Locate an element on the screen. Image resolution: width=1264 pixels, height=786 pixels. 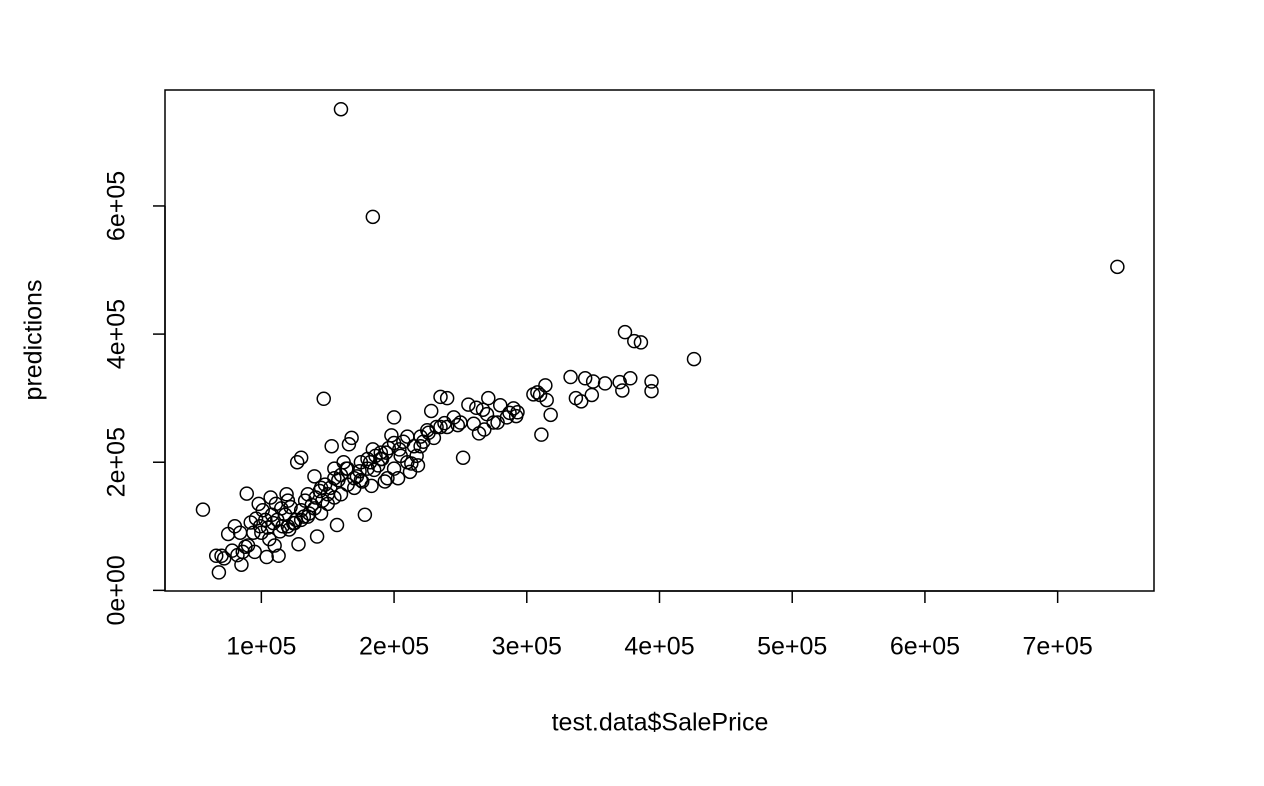
x-tick-label: 6e+05 is located at coordinates (925, 647).